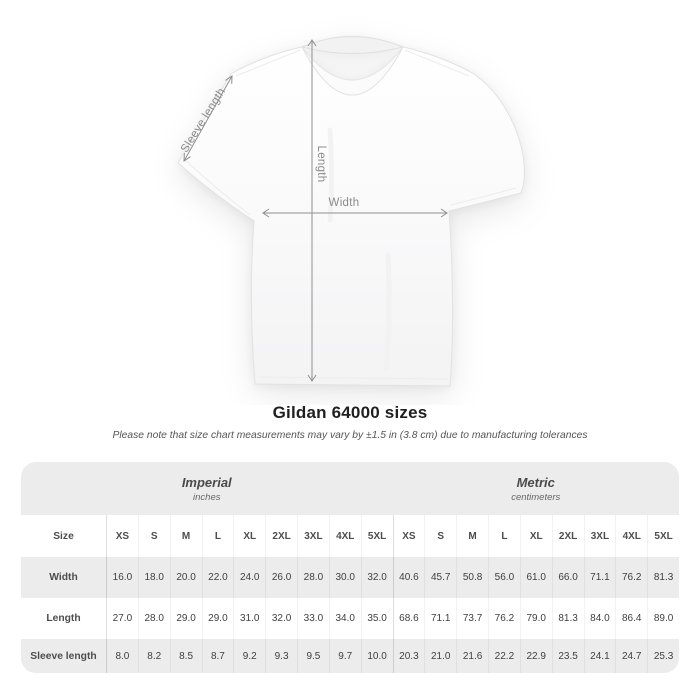 This screenshot has width=700, height=700. What do you see at coordinates (567, 656) in the screenshot?
I see `value-cell: 23.5` at bounding box center [567, 656].